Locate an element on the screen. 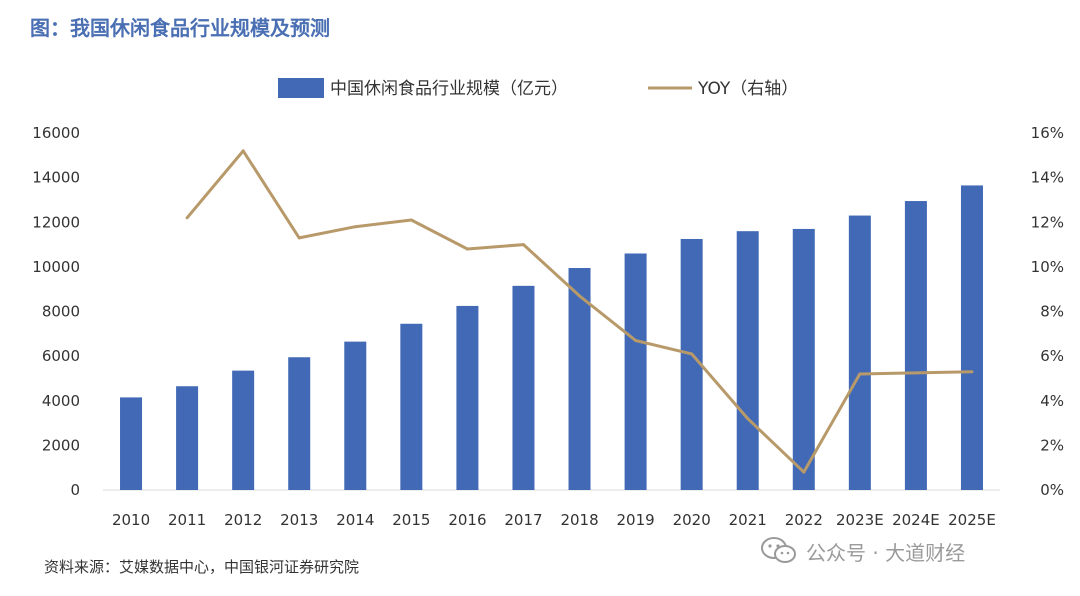 This screenshot has height=596, width=1080. yoy-point-2017 is located at coordinates (523, 245).